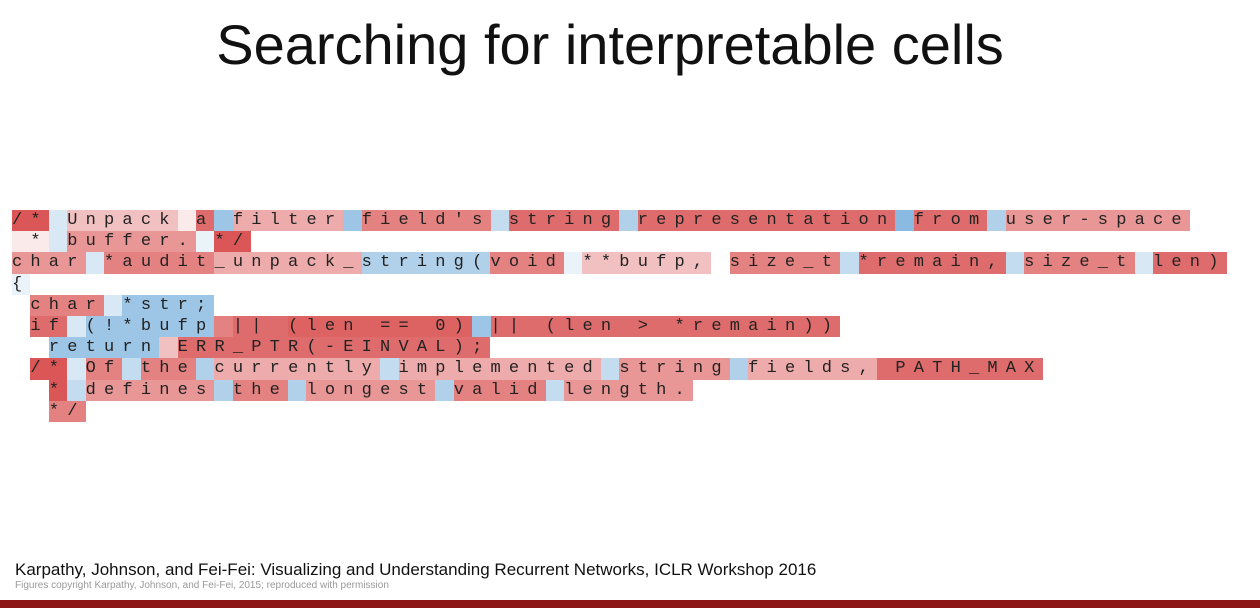  Describe the element at coordinates (371, 390) in the screenshot. I see `code-segment: longest` at that location.